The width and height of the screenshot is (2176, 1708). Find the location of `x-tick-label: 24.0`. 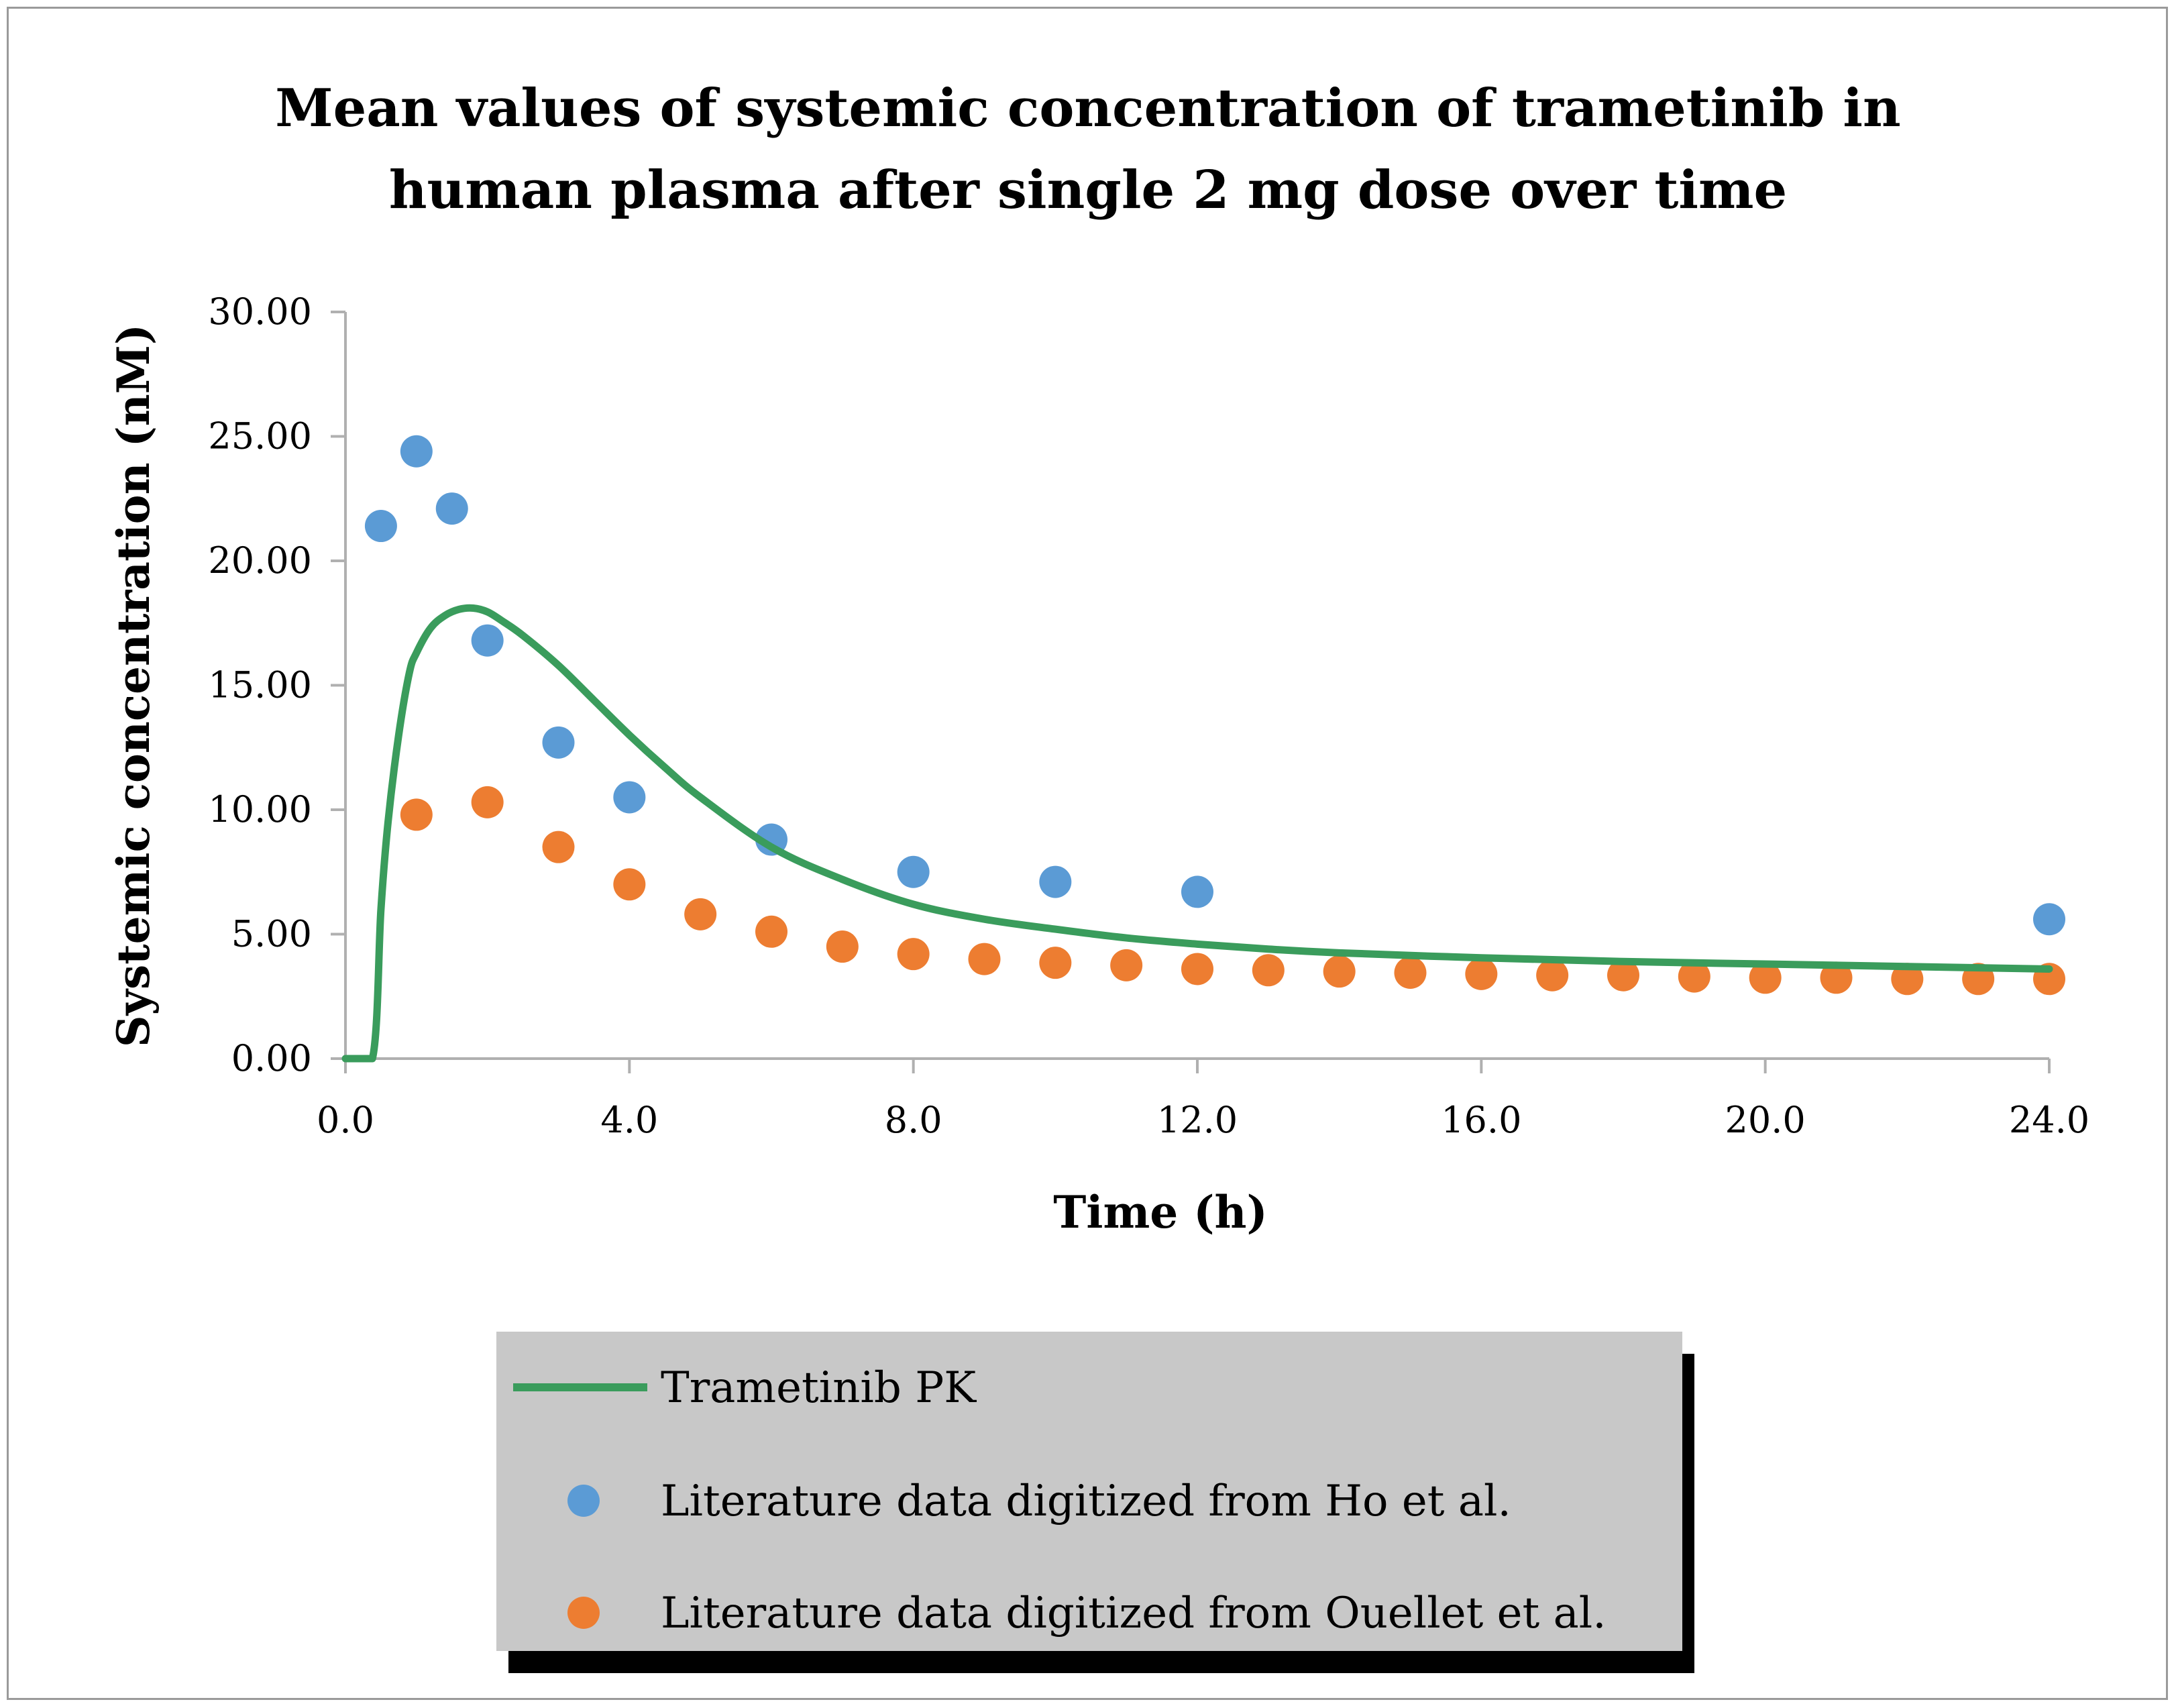

x-tick-label: 24.0 is located at coordinates (2049, 1120).